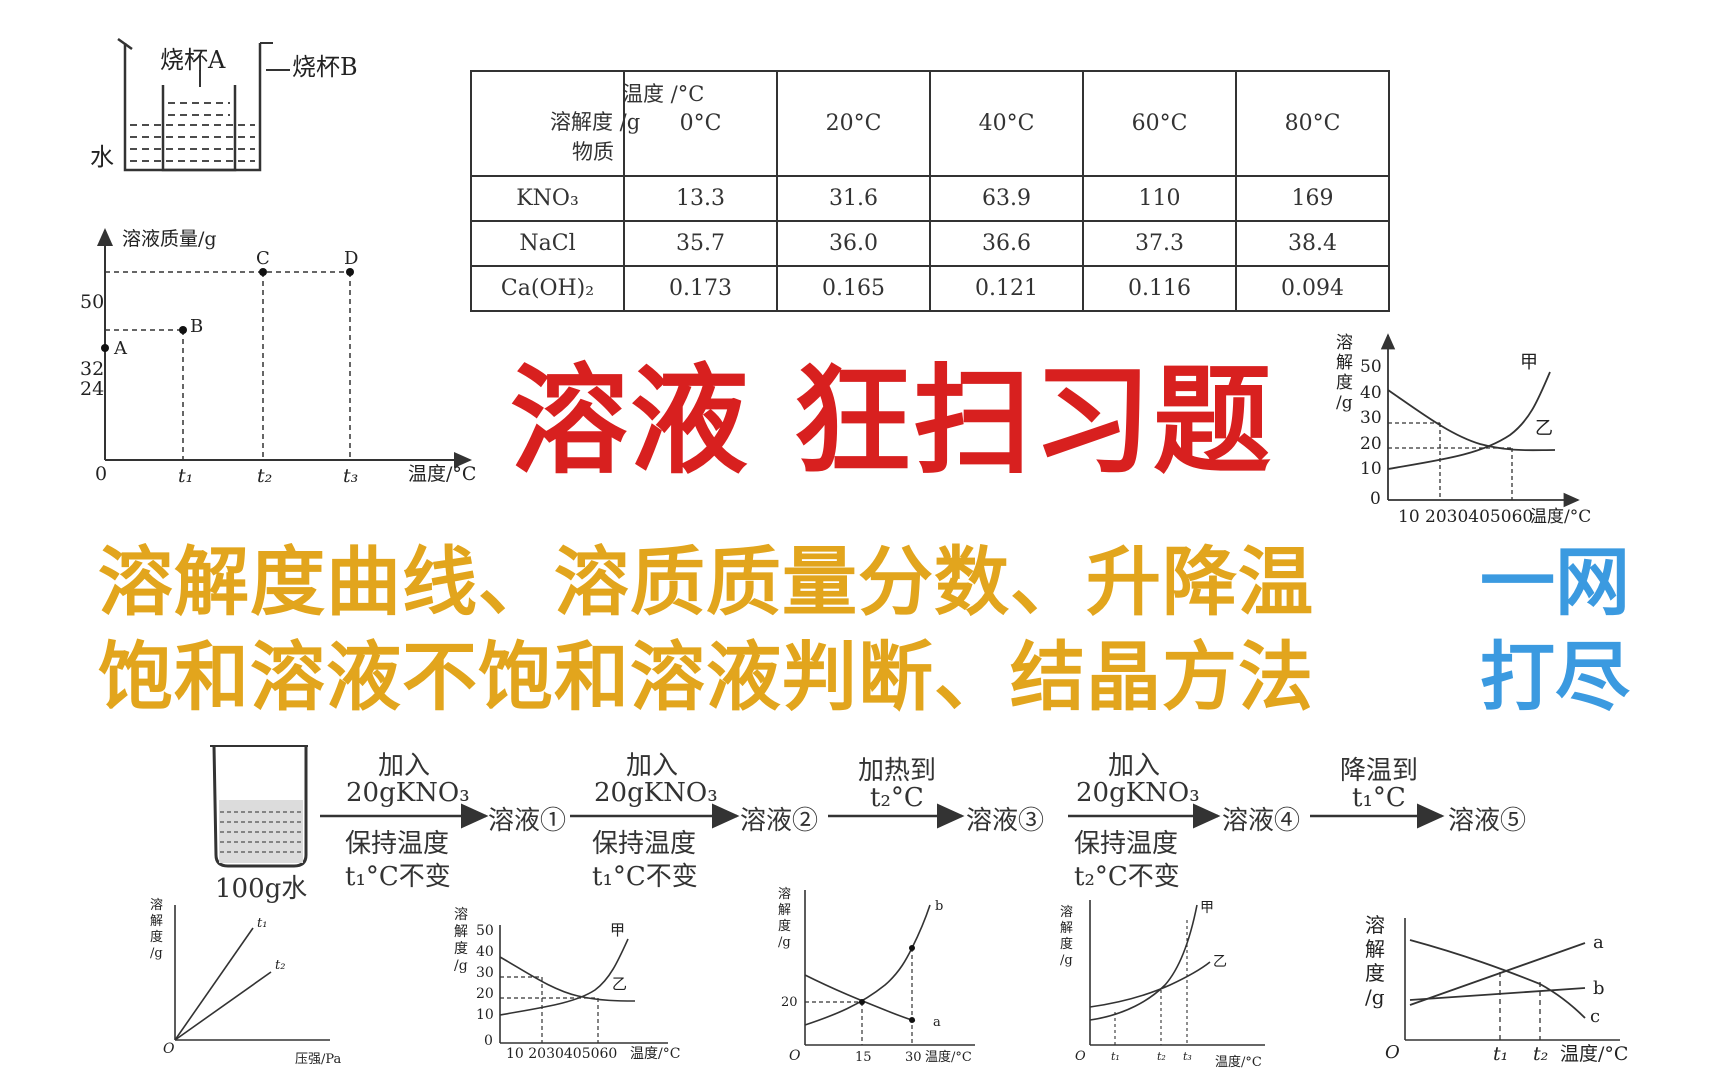 The height and width of the screenshot is (1080, 1728). Describe the element at coordinates (547, 288) in the screenshot. I see `substance-name: Ca(OH)₂` at that location.